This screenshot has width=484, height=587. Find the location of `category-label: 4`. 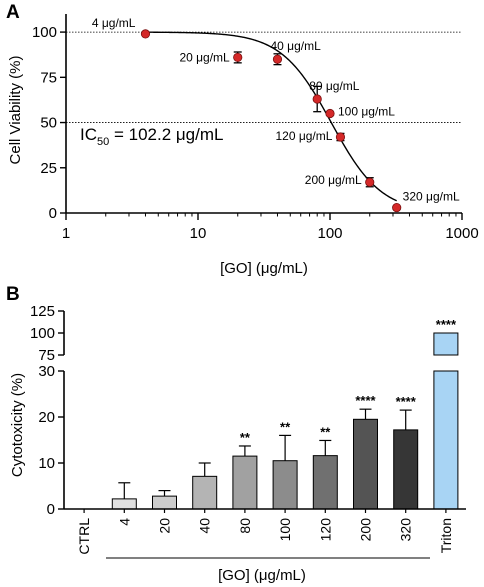

category-label: 4 is located at coordinates (124, 522).